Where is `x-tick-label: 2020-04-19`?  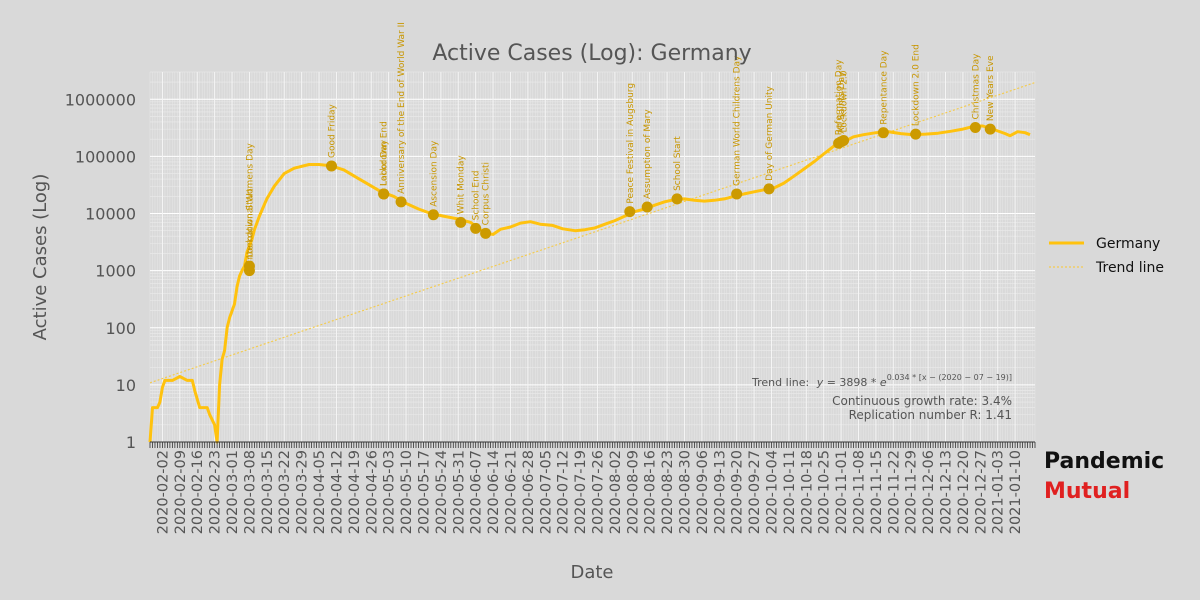 x-tick-label: 2020-04-19 is located at coordinates (355, 492).